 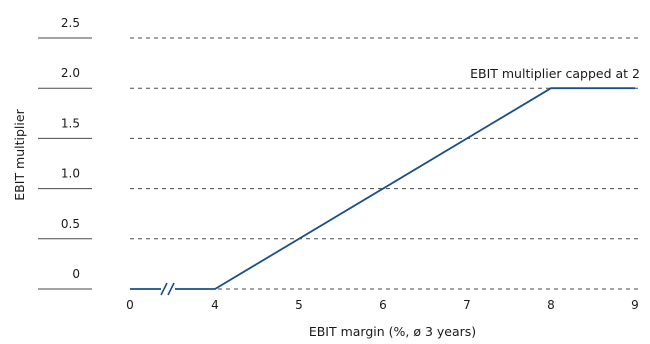 What do you see at coordinates (70, 73) in the screenshot?
I see `y-tick-label-4: 2.0` at bounding box center [70, 73].